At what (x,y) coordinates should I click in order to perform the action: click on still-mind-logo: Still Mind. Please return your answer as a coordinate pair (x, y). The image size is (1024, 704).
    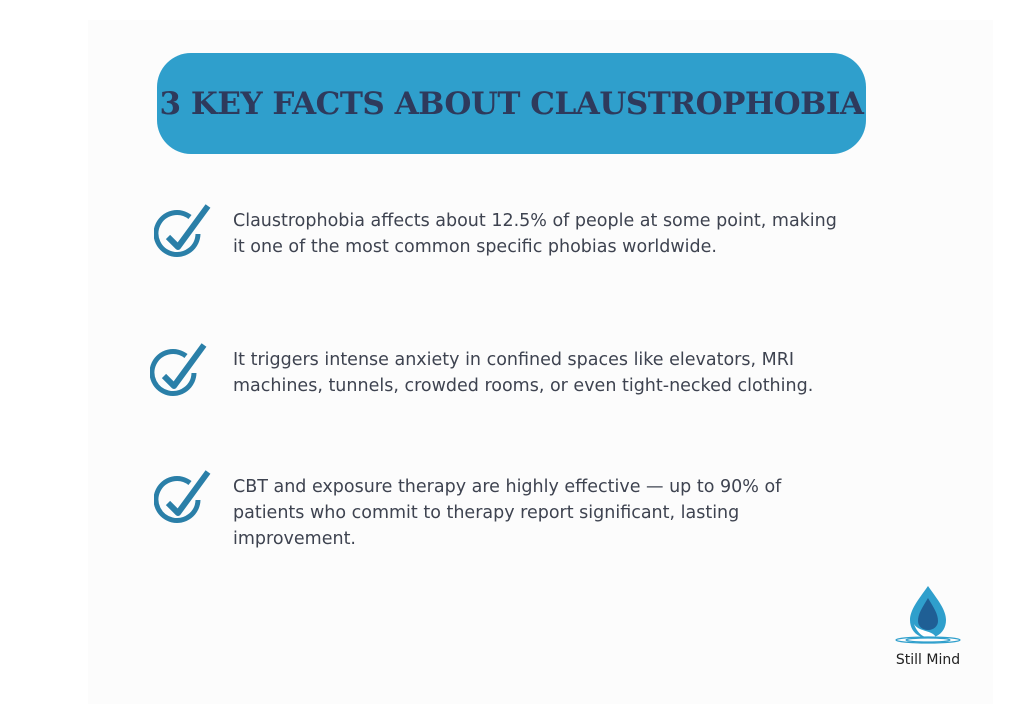
    Looking at the image, I should click on (928, 629).